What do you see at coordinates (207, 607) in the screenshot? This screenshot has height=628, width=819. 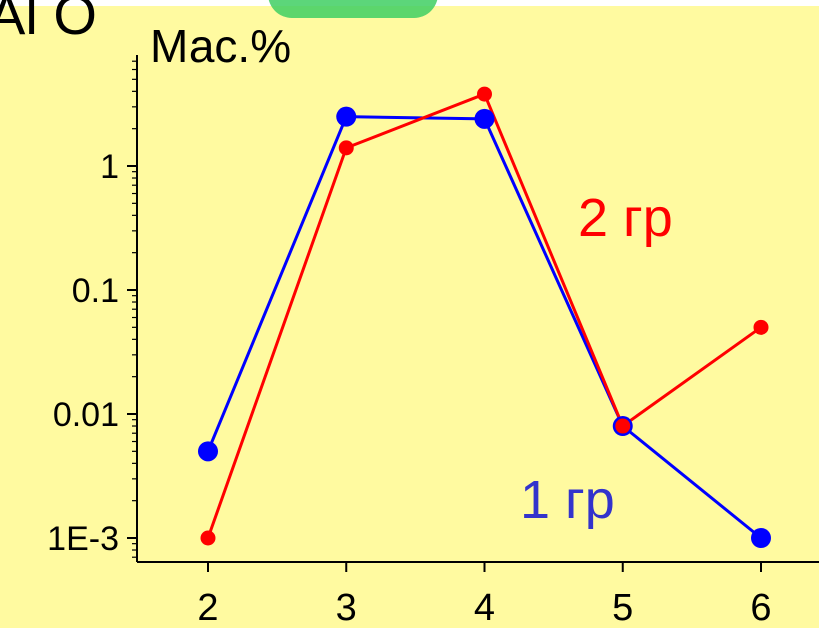 I see `x-tick-label: 2` at bounding box center [207, 607].